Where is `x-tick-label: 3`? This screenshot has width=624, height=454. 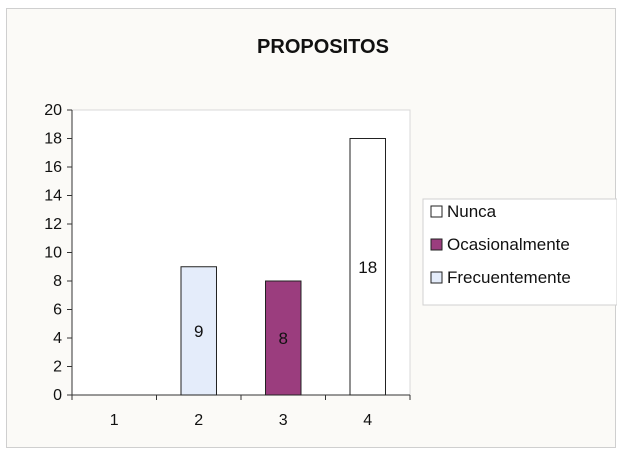 x-tick-label: 3 is located at coordinates (283, 420).